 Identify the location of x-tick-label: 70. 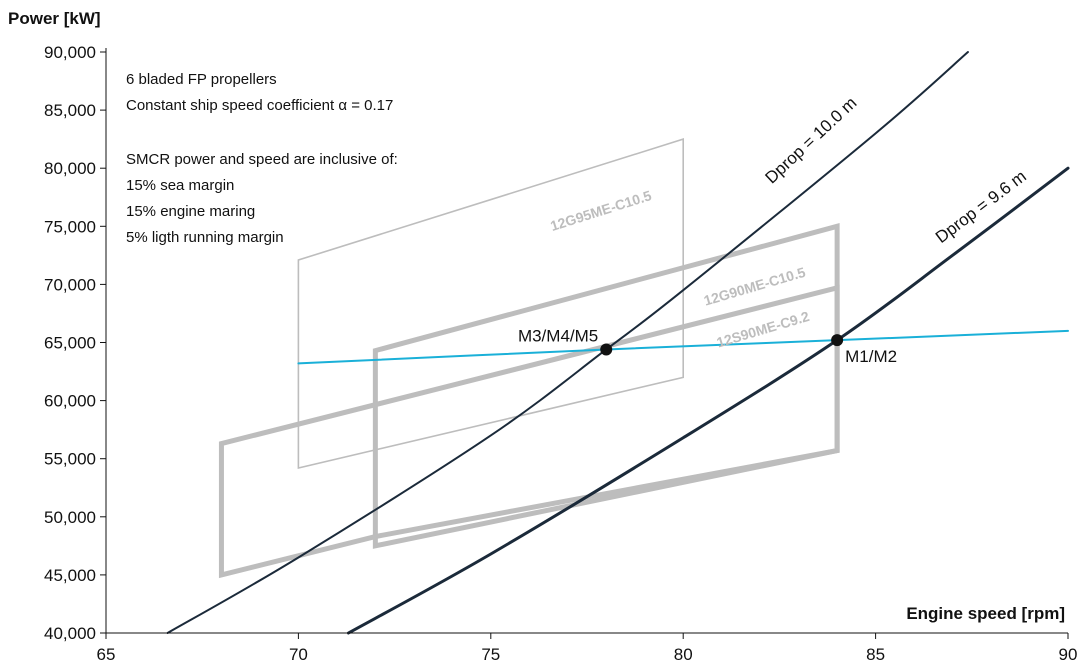
(298, 654).